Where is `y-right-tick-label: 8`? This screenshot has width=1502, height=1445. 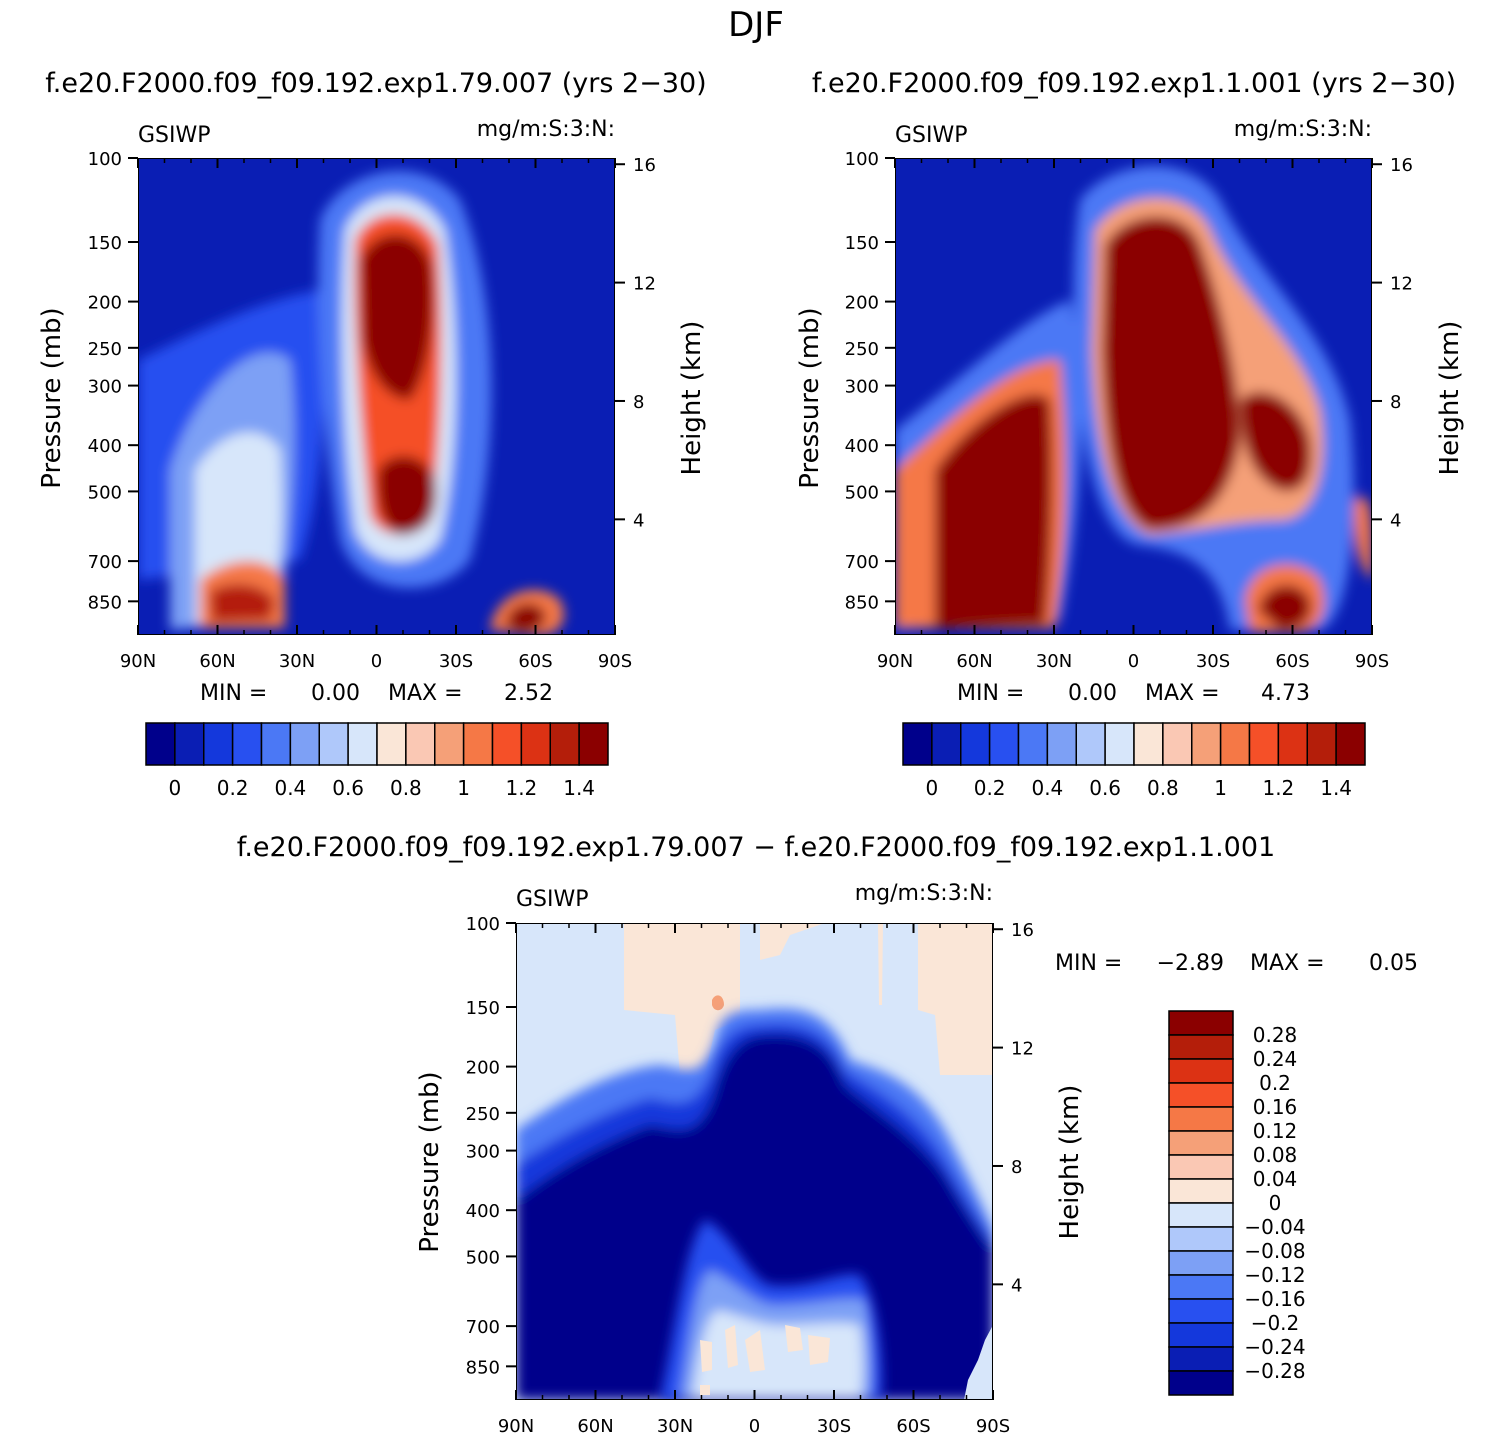 y-right-tick-label: 8 is located at coordinates (638, 402).